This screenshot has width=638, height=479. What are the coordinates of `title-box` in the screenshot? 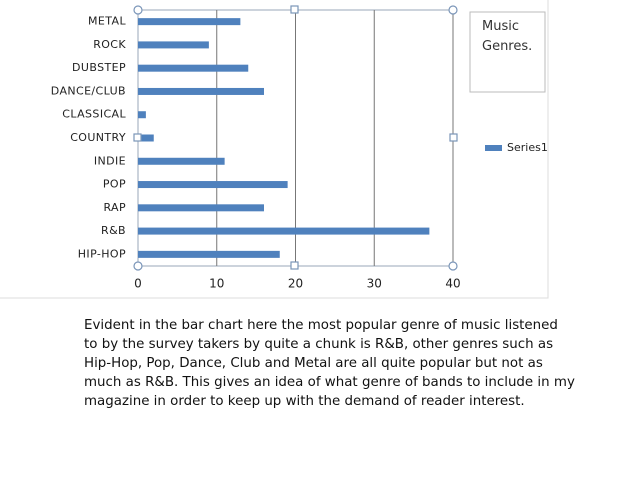 It's located at (507, 52).